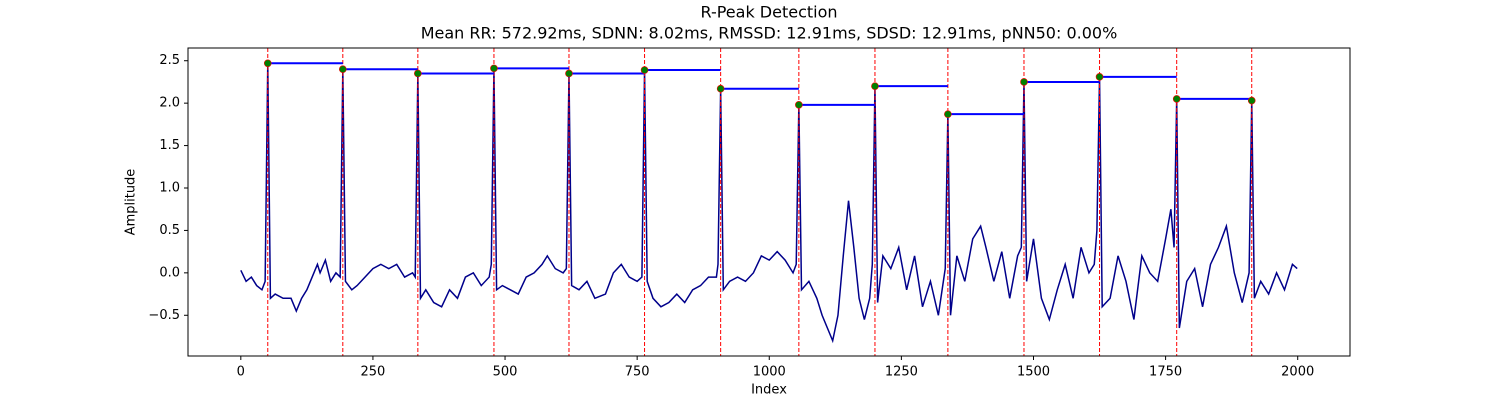 This screenshot has height=400, width=1500. I want to click on x-tick-label: 1250, so click(901, 372).